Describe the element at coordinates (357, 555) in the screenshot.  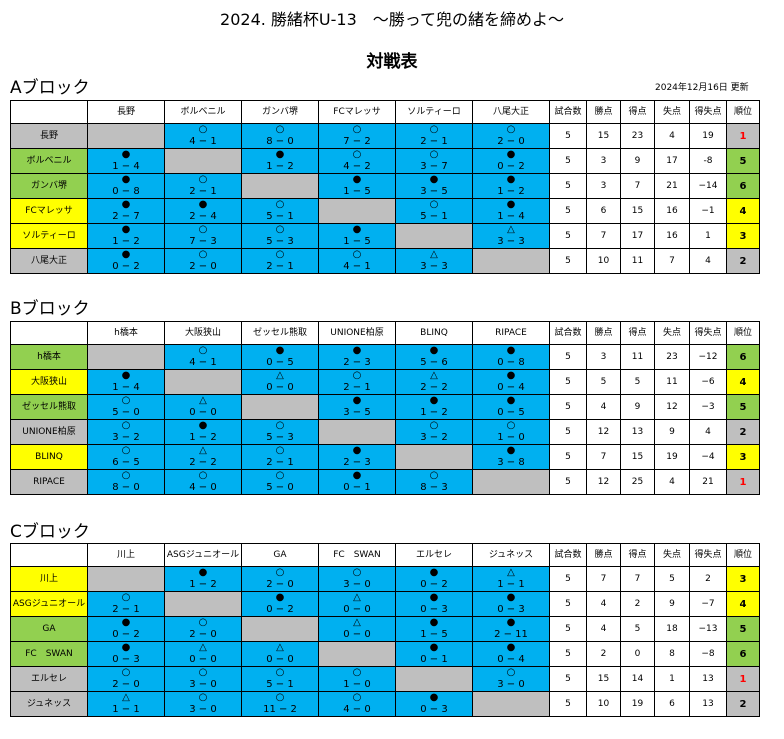
I see `column-header-team: FC SWAN` at that location.